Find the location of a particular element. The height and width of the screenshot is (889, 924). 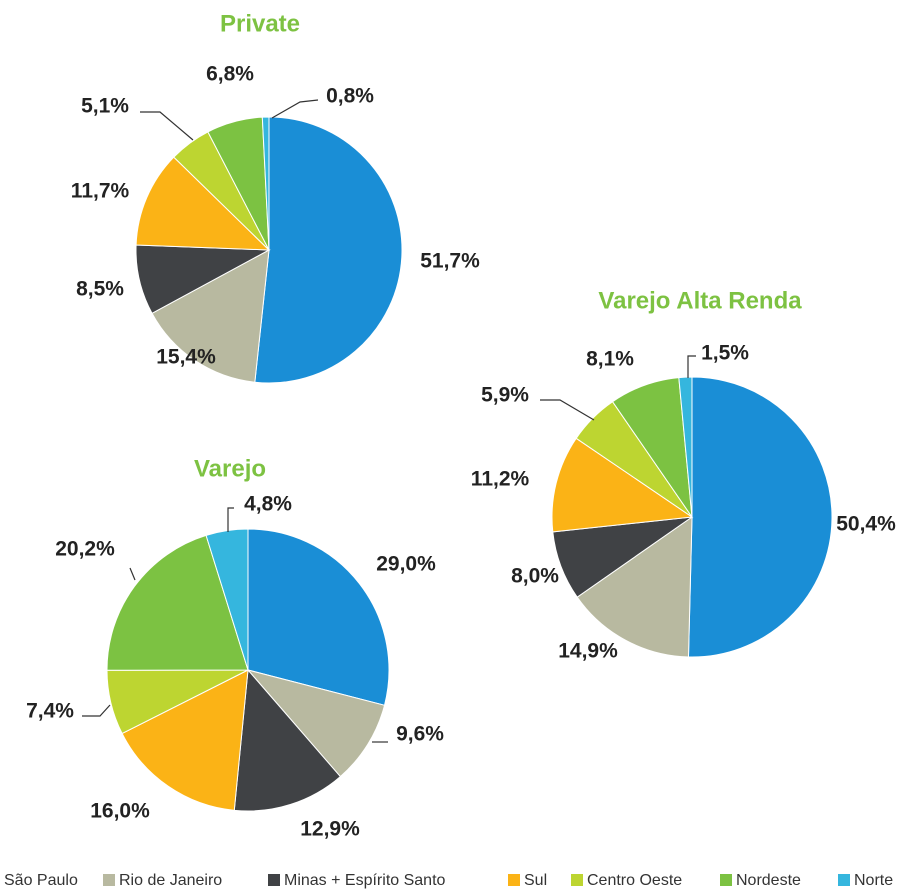

chart-title: Varejo Alta Renda is located at coordinates (700, 300).